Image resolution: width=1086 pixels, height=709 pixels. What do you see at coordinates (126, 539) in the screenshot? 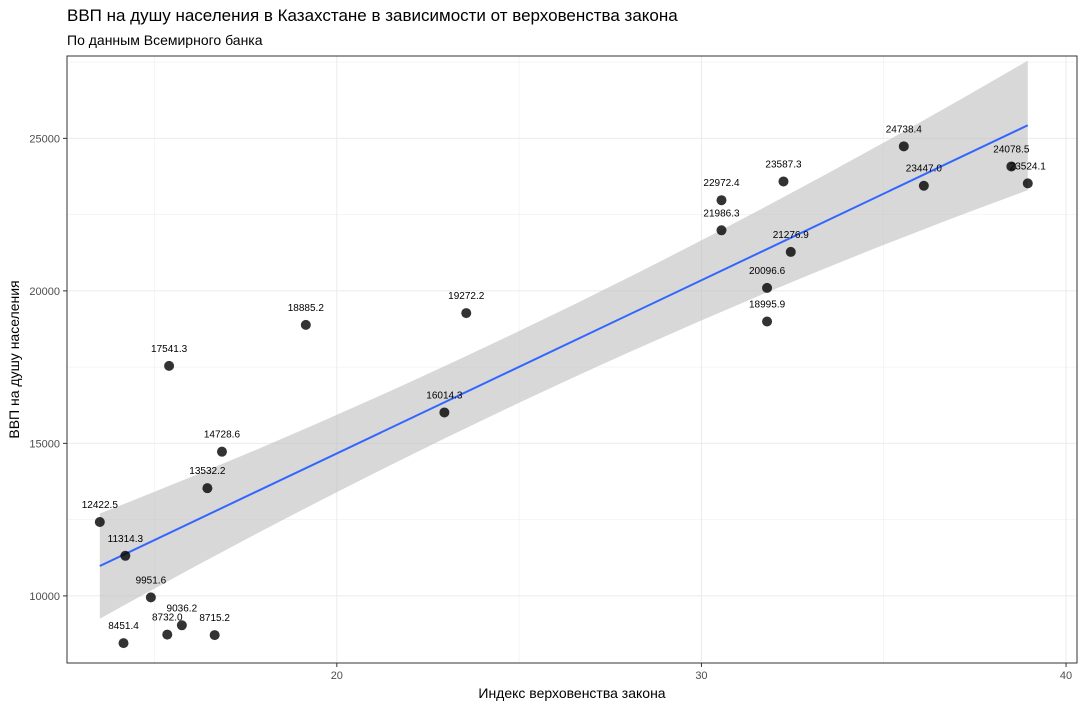
I see `point-label: 11314.3` at bounding box center [126, 539].